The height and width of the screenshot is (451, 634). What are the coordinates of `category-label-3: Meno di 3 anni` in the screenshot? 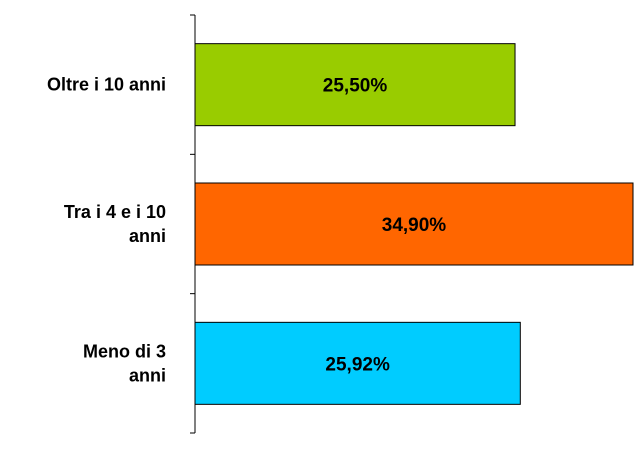 It's located at (124, 363).